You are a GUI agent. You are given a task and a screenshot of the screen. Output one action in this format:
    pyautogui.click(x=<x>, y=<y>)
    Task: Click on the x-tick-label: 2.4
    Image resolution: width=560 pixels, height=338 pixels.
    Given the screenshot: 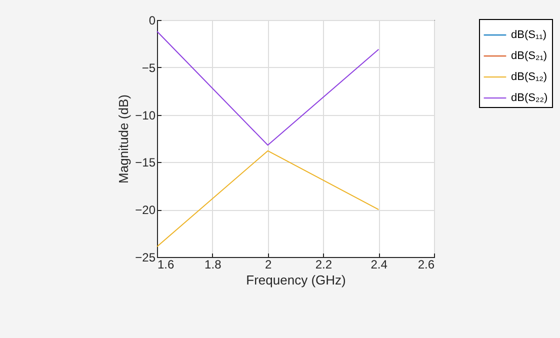 What is the action you would take?
    pyautogui.click(x=379, y=265)
    